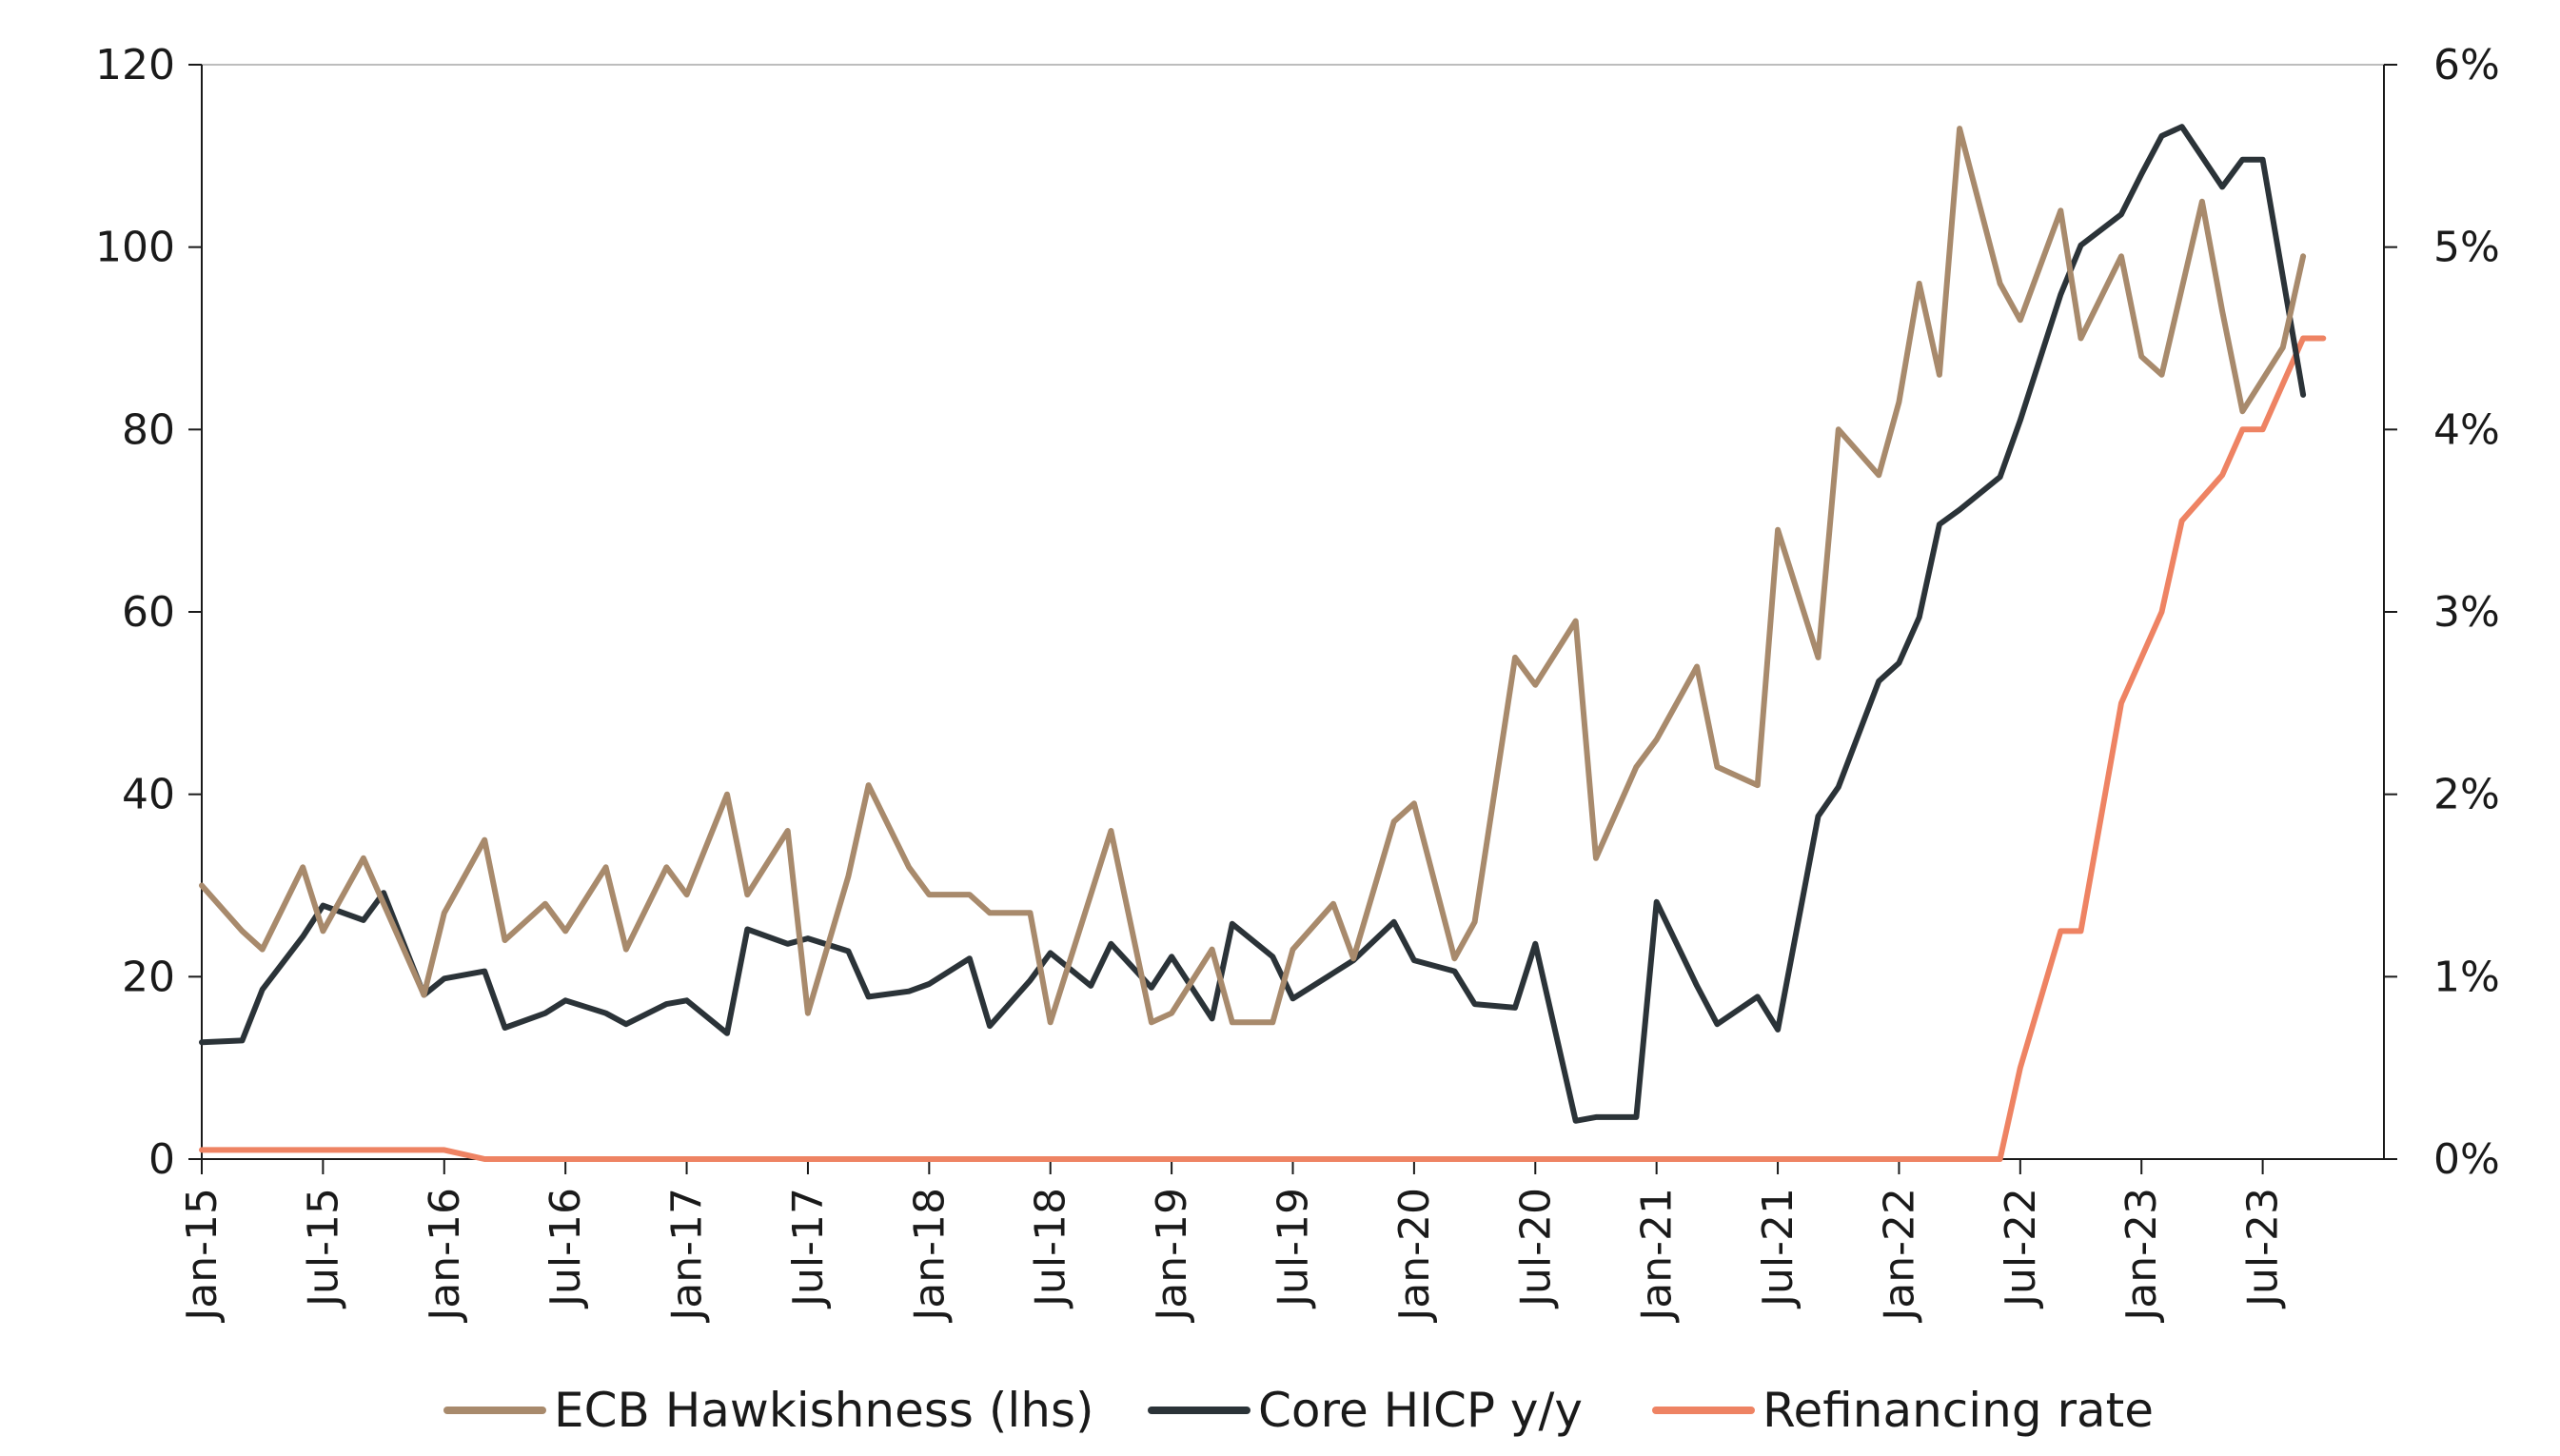 This screenshot has height=1456, width=2560. I want to click on legend-label: ECB Hawkishness (lhs), so click(824, 1410).